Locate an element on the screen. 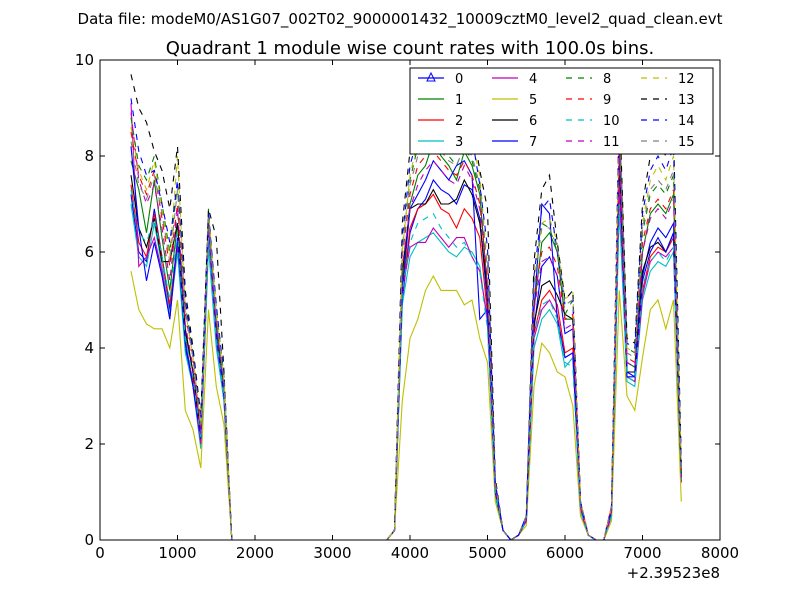  y-tick-label: 6 is located at coordinates (89, 252).